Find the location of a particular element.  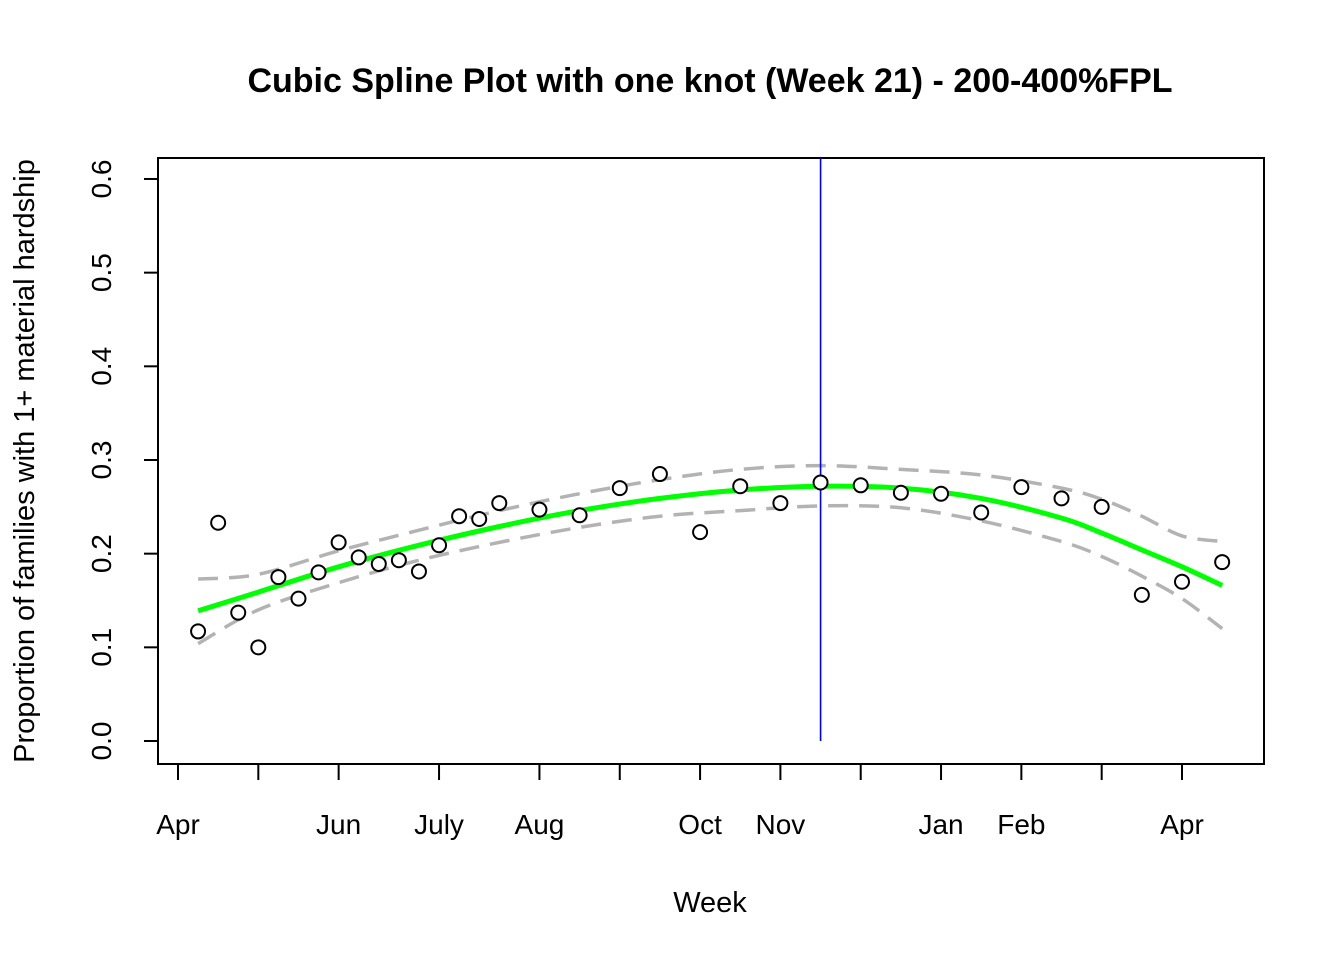

ci-lower-line is located at coordinates (710, 574).